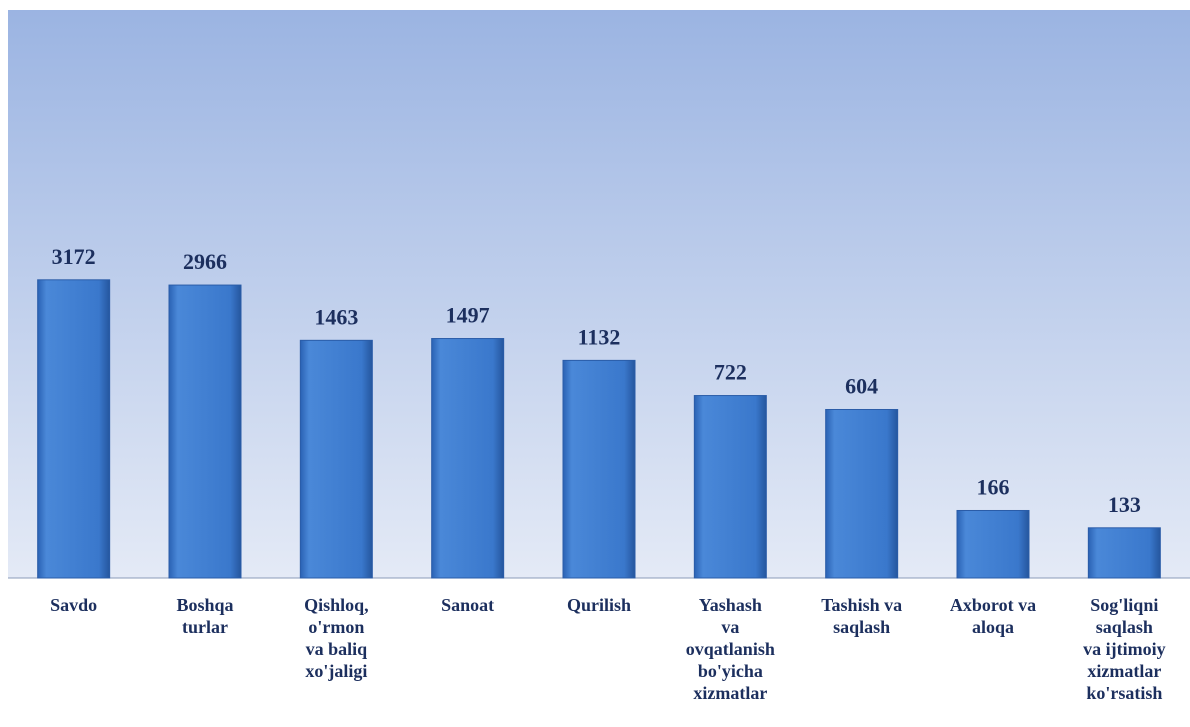 The image size is (1190, 727). What do you see at coordinates (861, 385) in the screenshot?
I see `value-label: 604` at bounding box center [861, 385].